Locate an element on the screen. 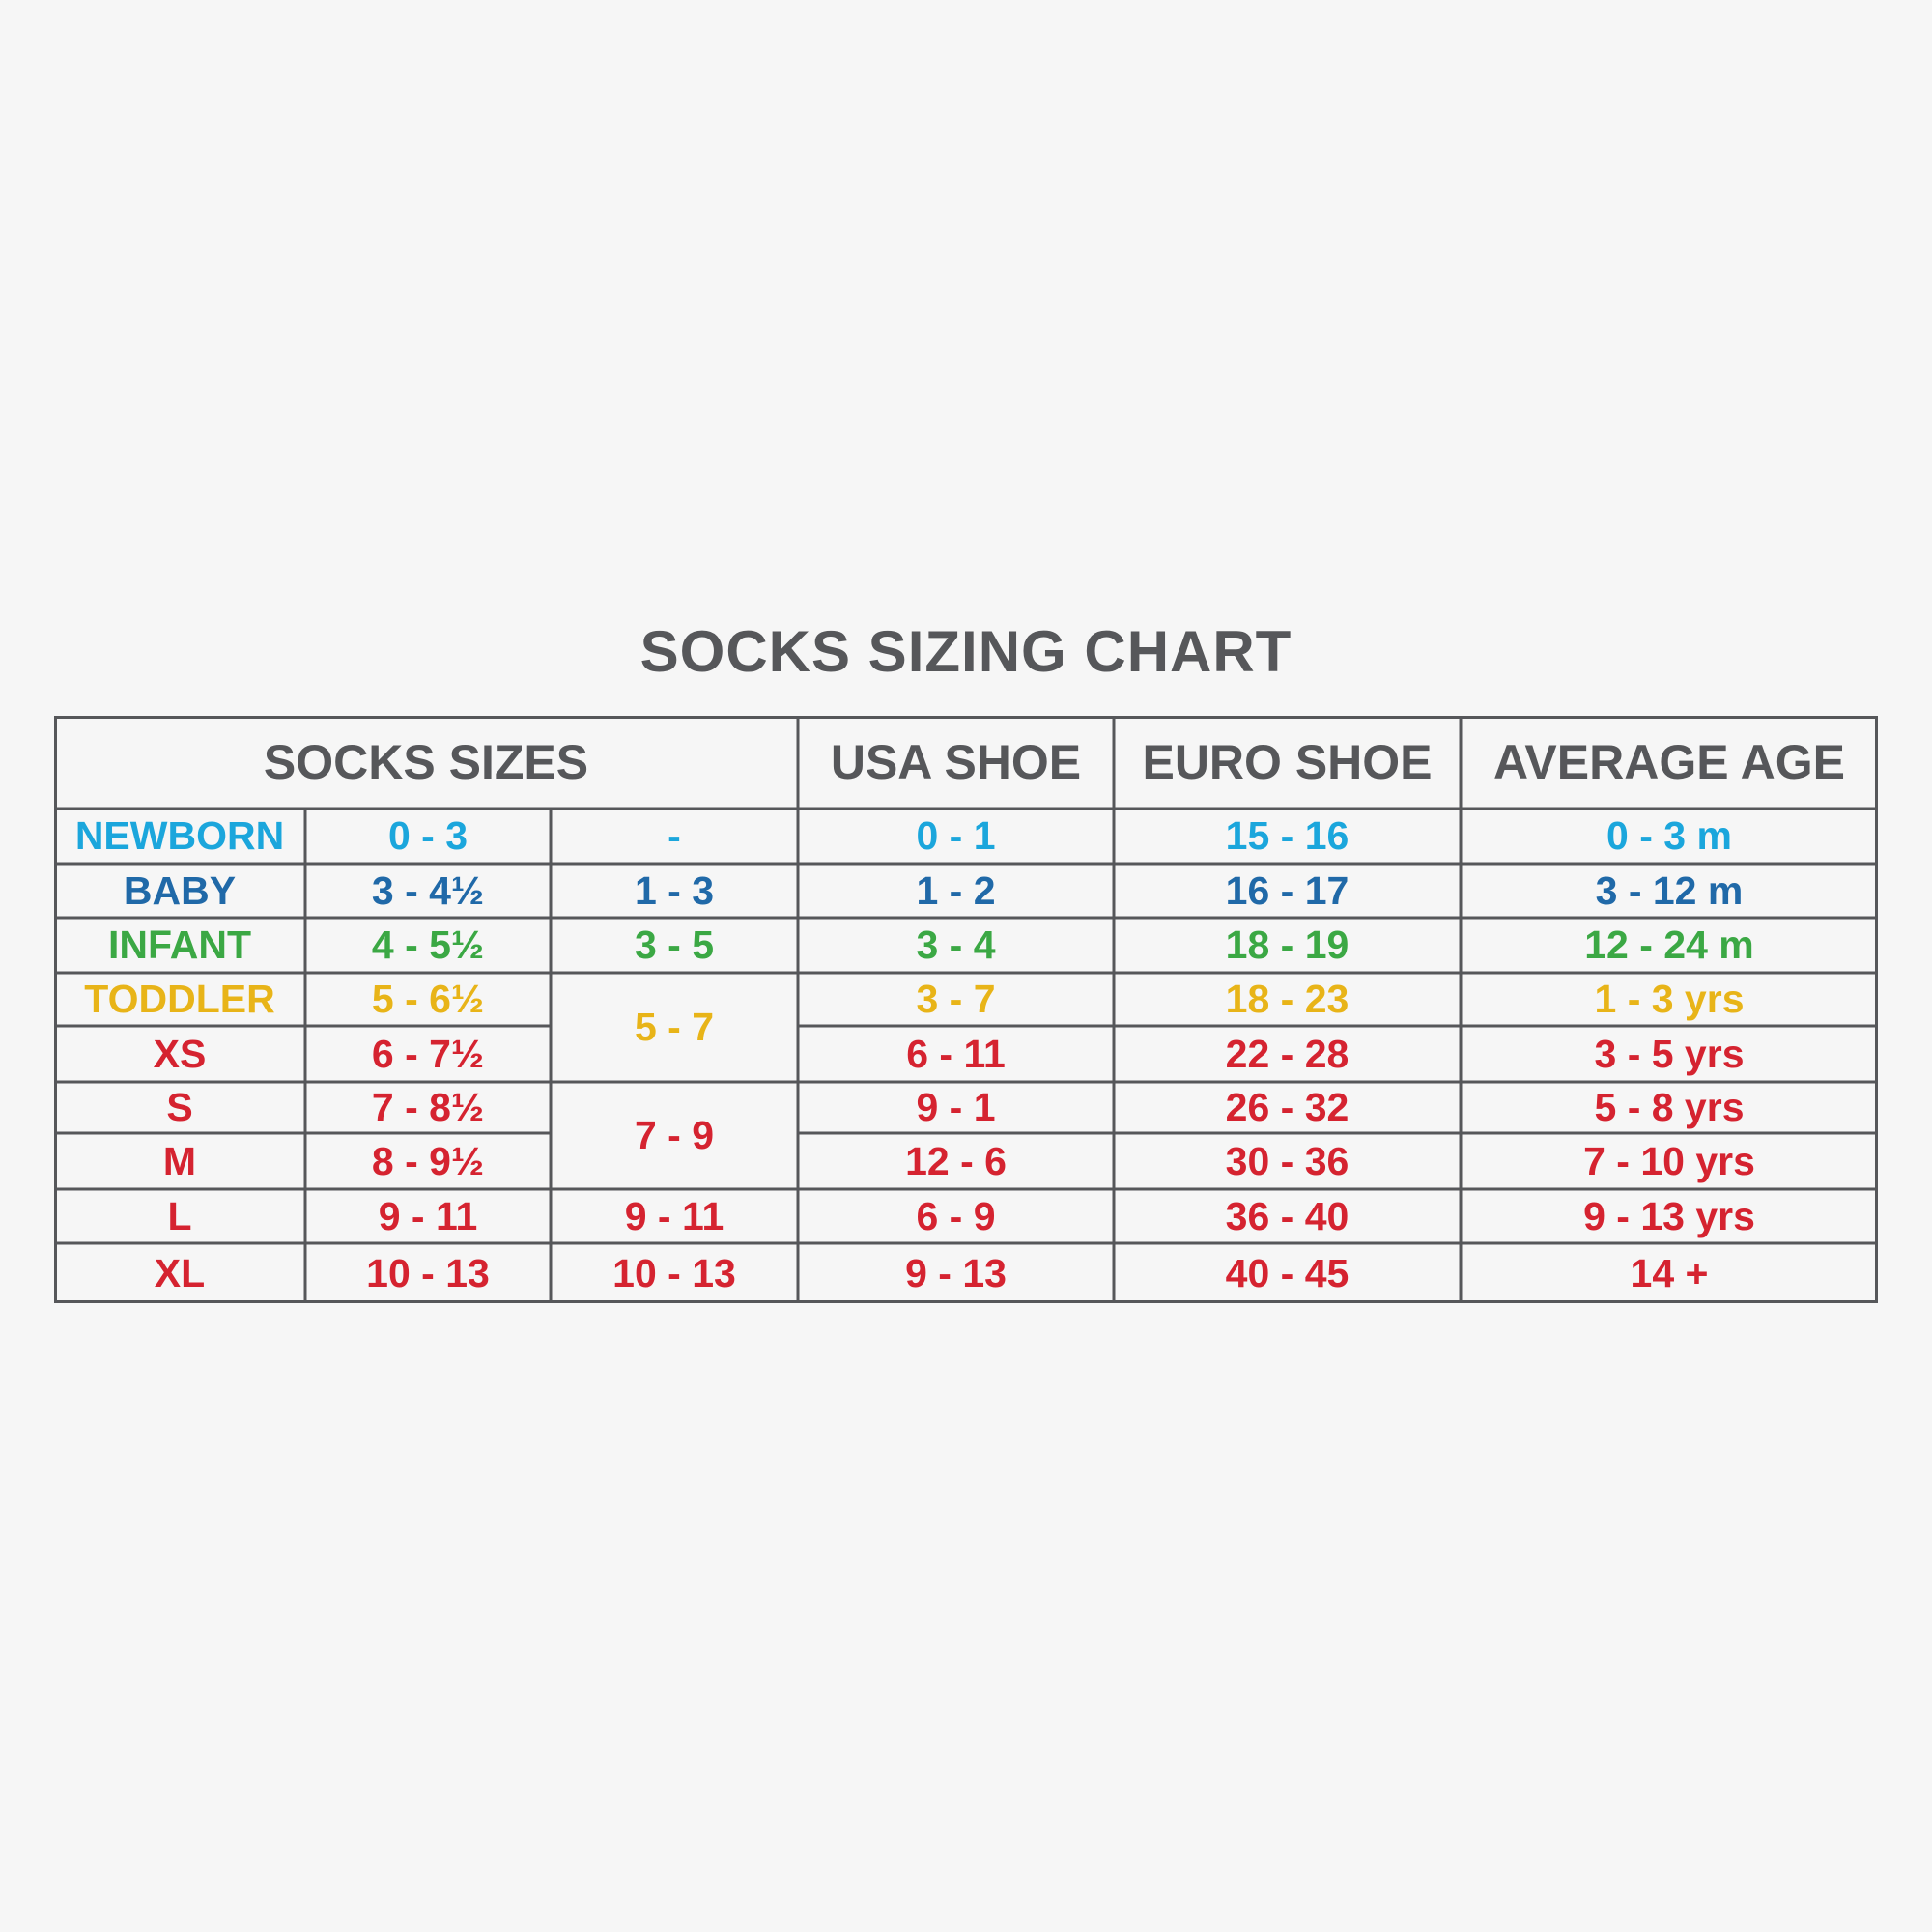 The height and width of the screenshot is (1932, 1932). euro-shoe-value: 16 - 17 is located at coordinates (1287, 890).